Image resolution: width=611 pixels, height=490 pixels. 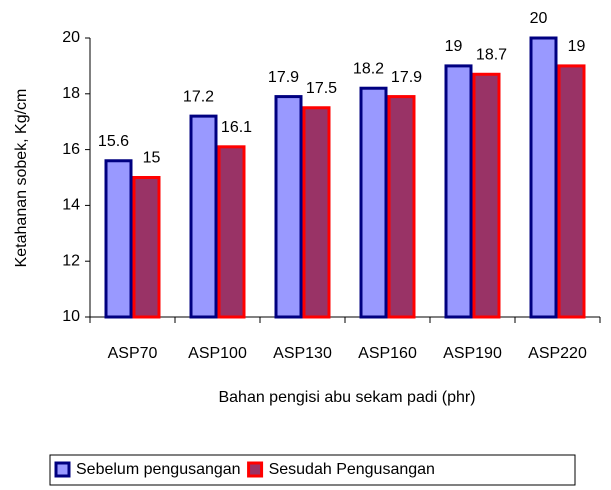 I want to click on y-tick-label: 16, so click(x=71, y=149).